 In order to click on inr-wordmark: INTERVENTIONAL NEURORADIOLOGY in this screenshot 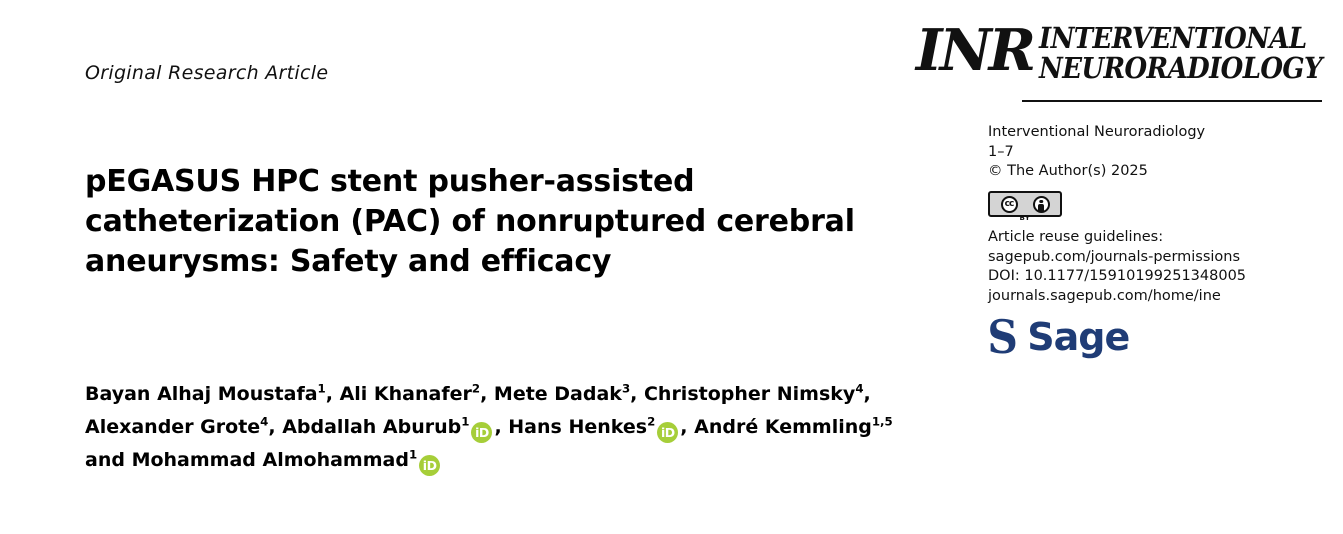, I will do `click(1181, 54)`.